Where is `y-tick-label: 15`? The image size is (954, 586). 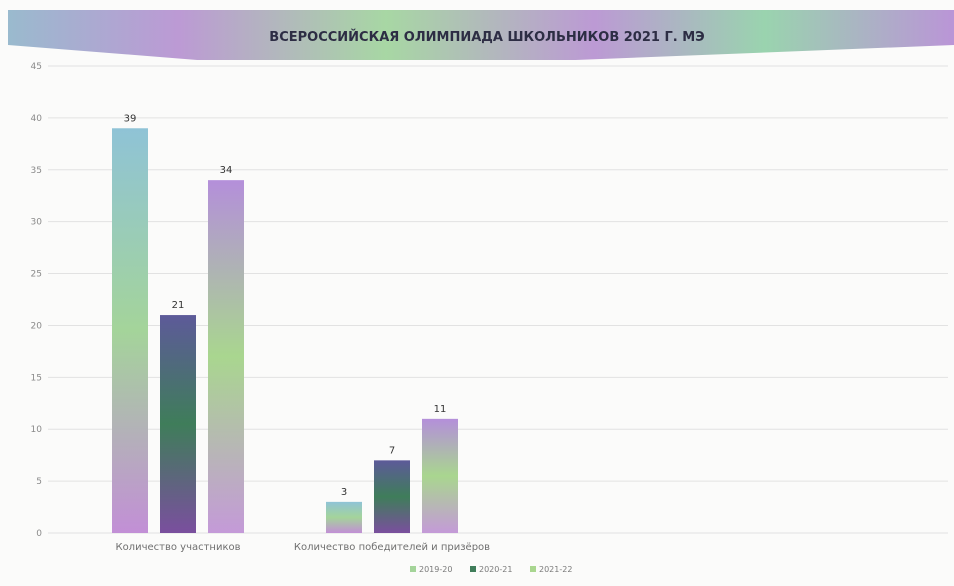 y-tick-label: 15 is located at coordinates (36, 378).